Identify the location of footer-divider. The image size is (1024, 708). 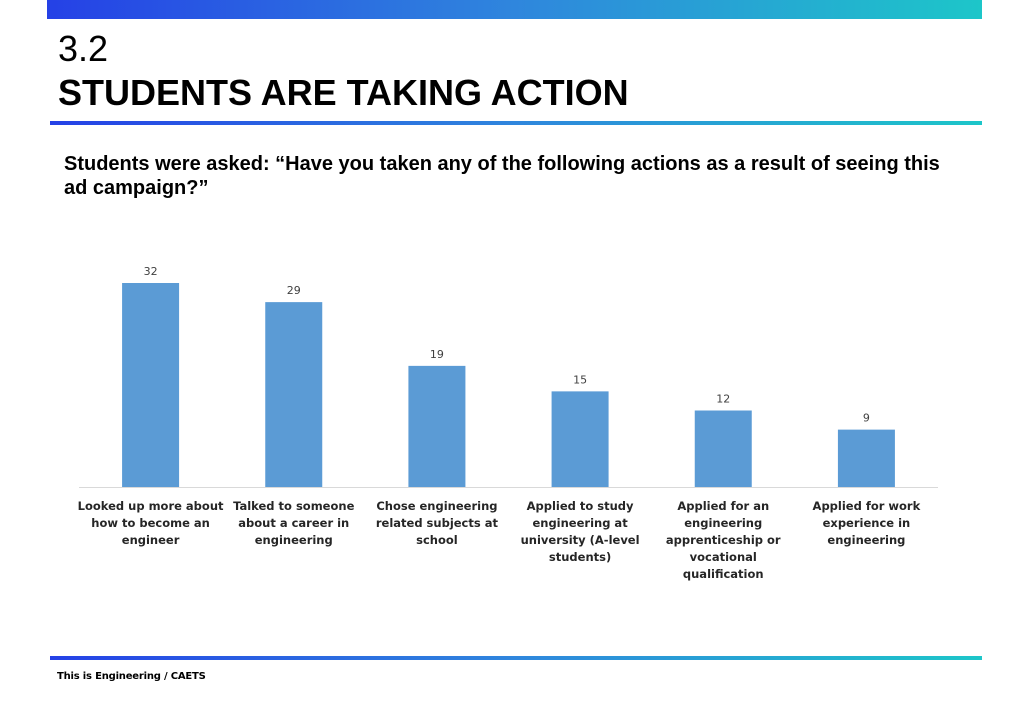
(516, 658).